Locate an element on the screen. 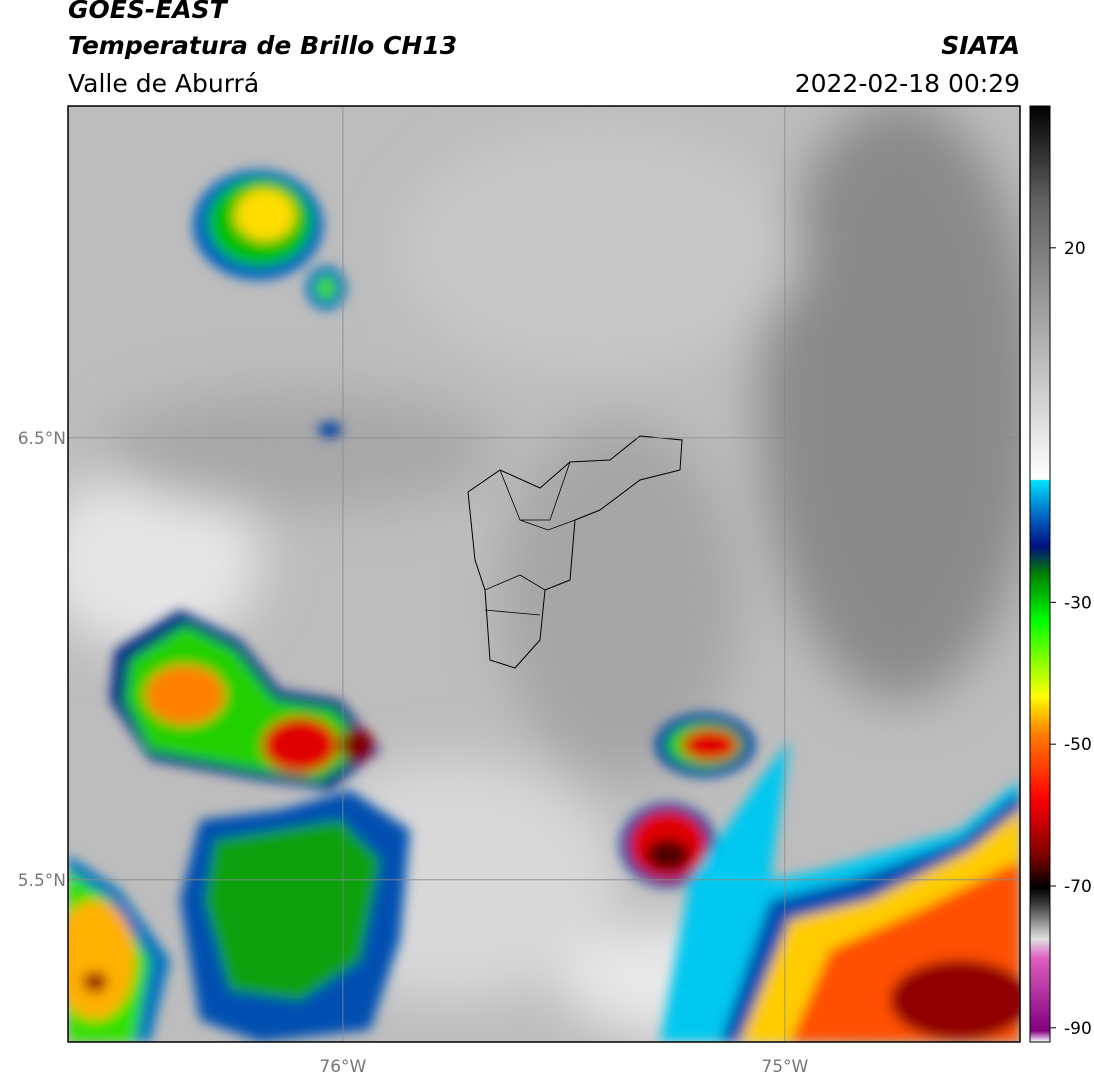  title: GOES-EAST is located at coordinates (148, 12).